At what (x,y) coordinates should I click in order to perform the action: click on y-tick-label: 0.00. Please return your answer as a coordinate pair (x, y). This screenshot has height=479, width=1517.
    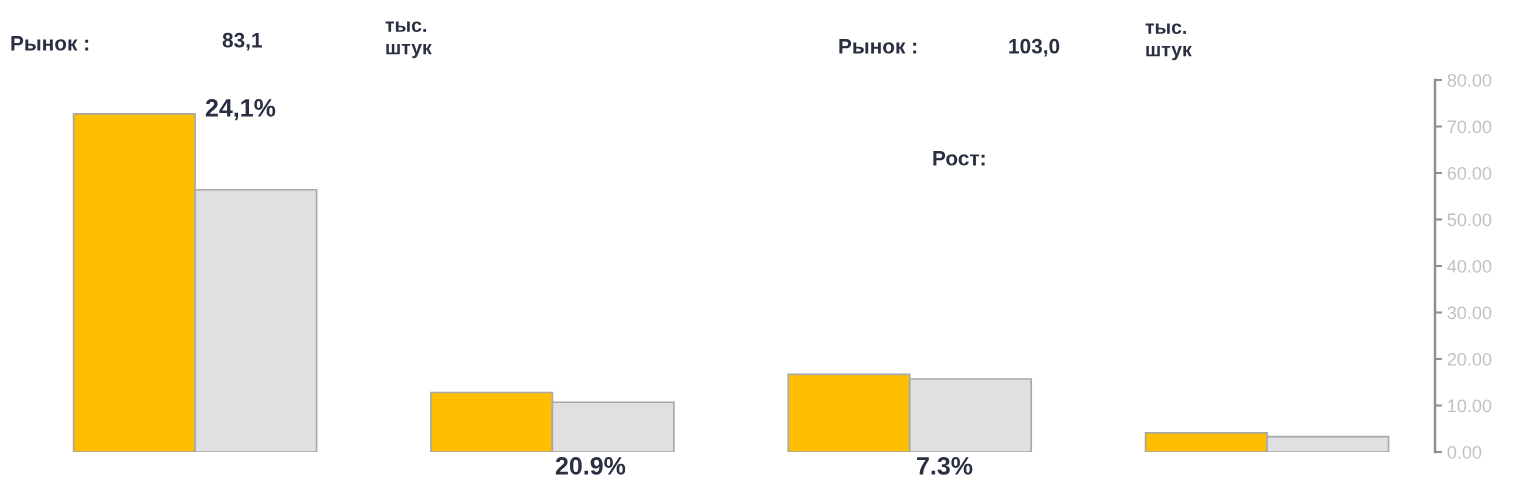
    Looking at the image, I should click on (1464, 452).